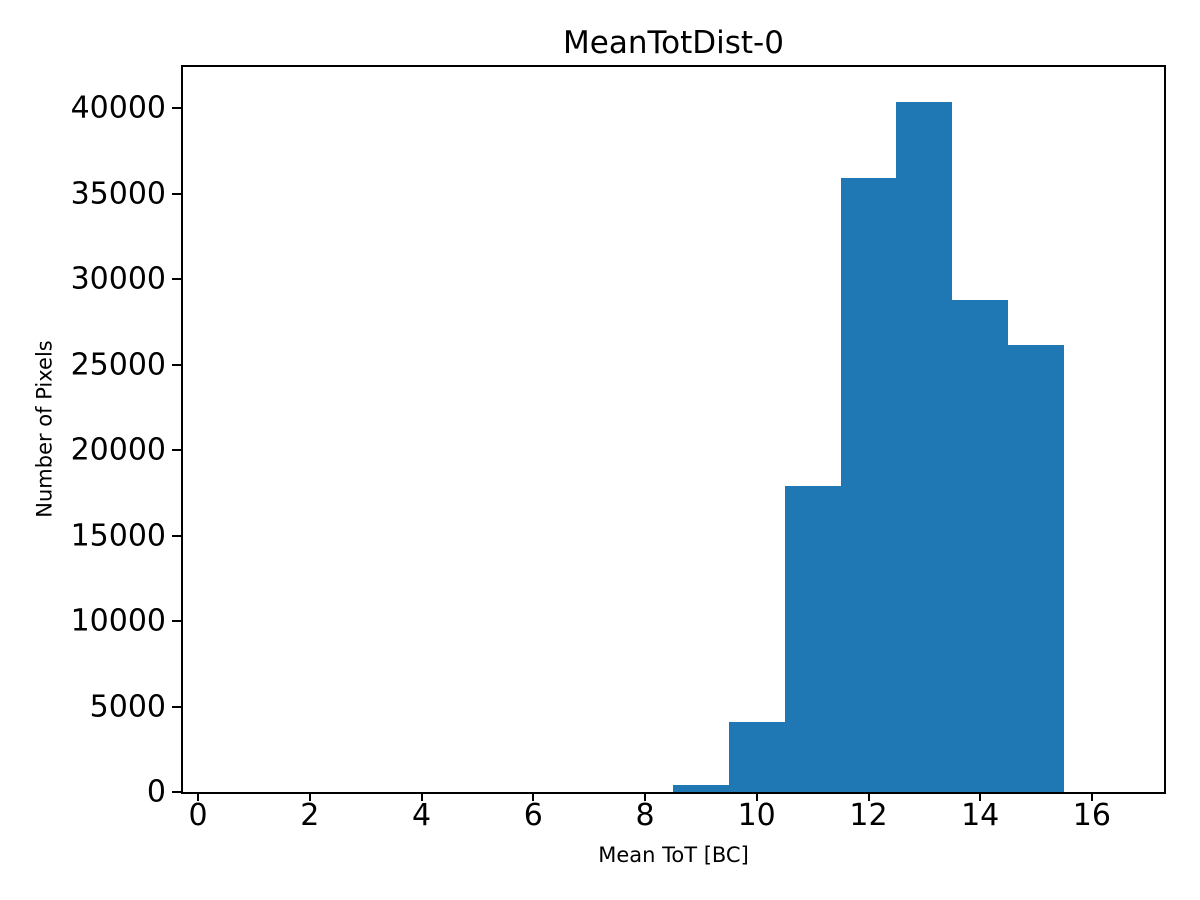  I want to click on x-axis-label: Mean ToT [BC], so click(673, 855).